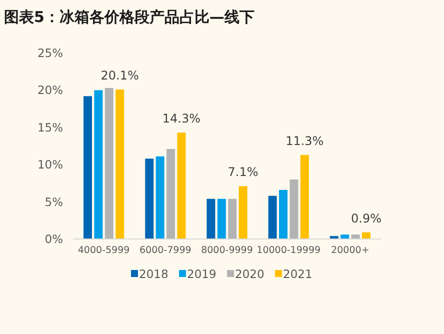  What do you see at coordinates (249, 274) in the screenshot?
I see `legend-label: 2020` at bounding box center [249, 274].